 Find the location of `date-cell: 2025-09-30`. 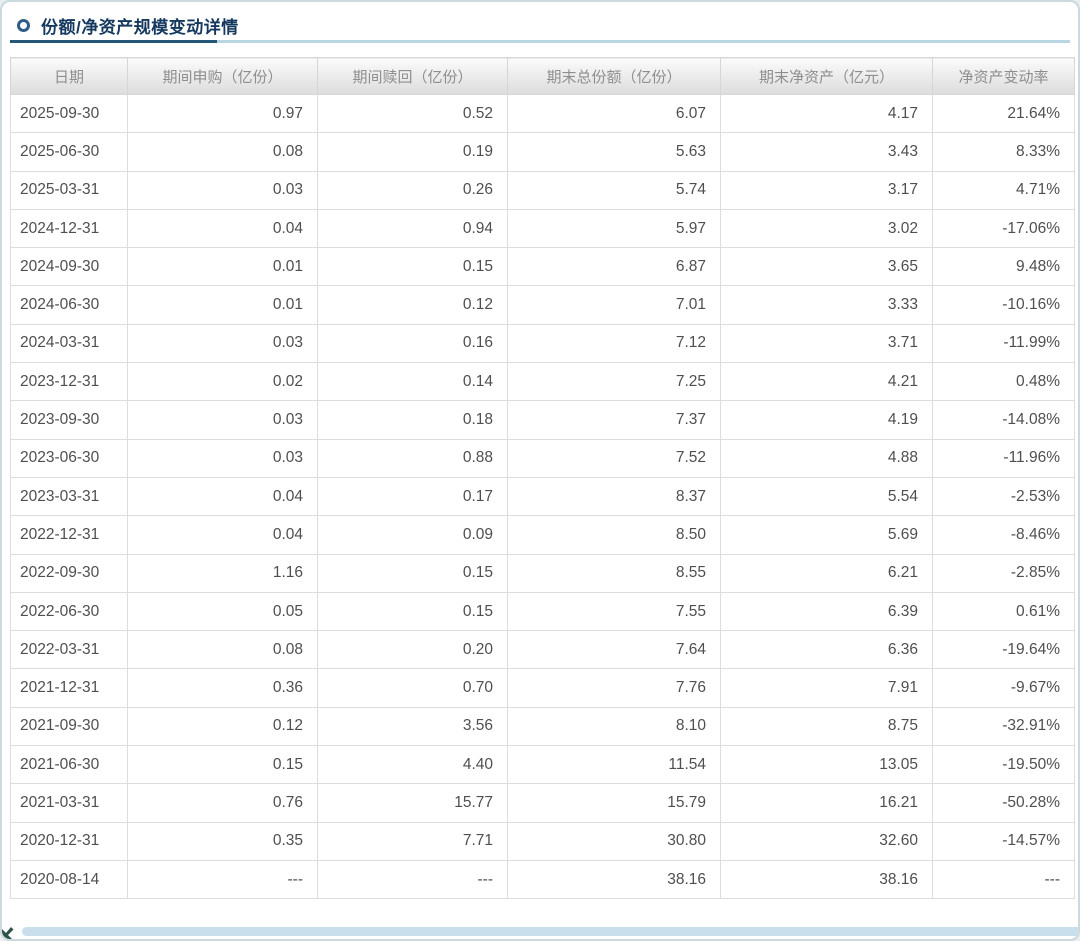

date-cell: 2025-09-30 is located at coordinates (69, 113).